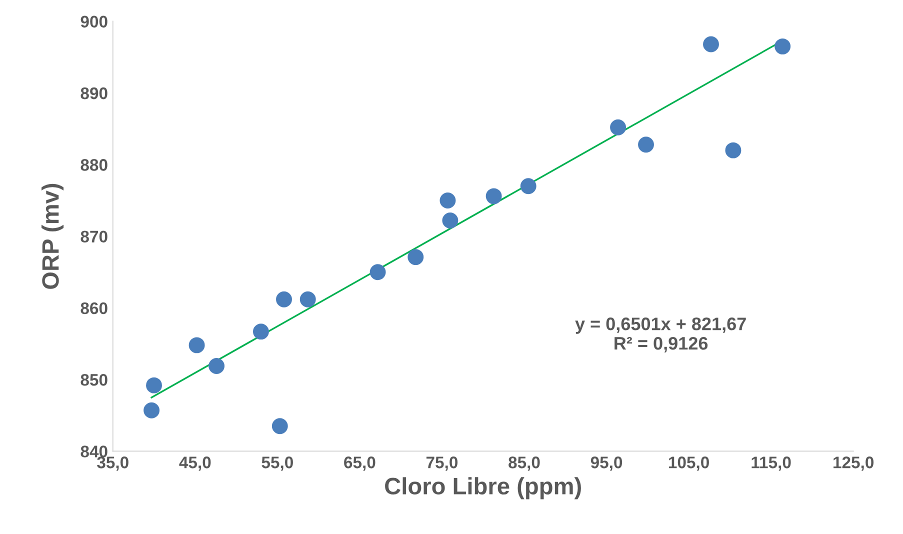  I want to click on y-tick-label: 890, so click(94, 93).